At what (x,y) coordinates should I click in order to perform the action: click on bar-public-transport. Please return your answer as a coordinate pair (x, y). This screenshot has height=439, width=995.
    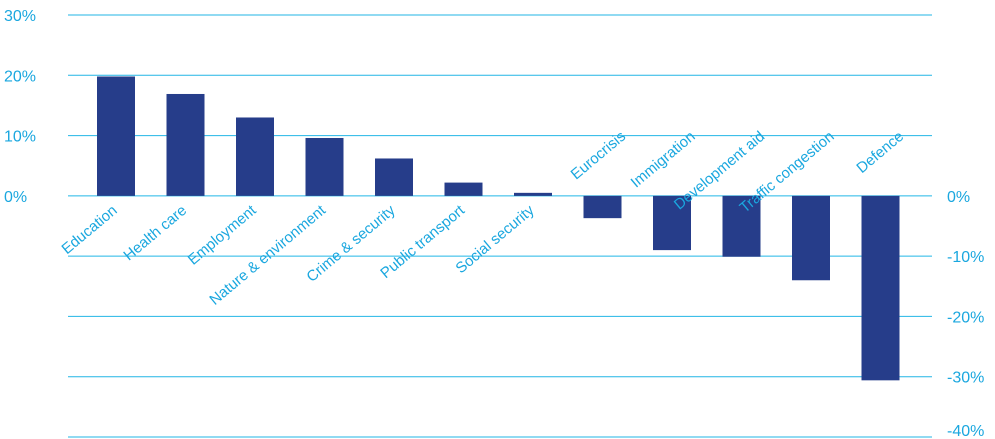
    Looking at the image, I should click on (463, 189).